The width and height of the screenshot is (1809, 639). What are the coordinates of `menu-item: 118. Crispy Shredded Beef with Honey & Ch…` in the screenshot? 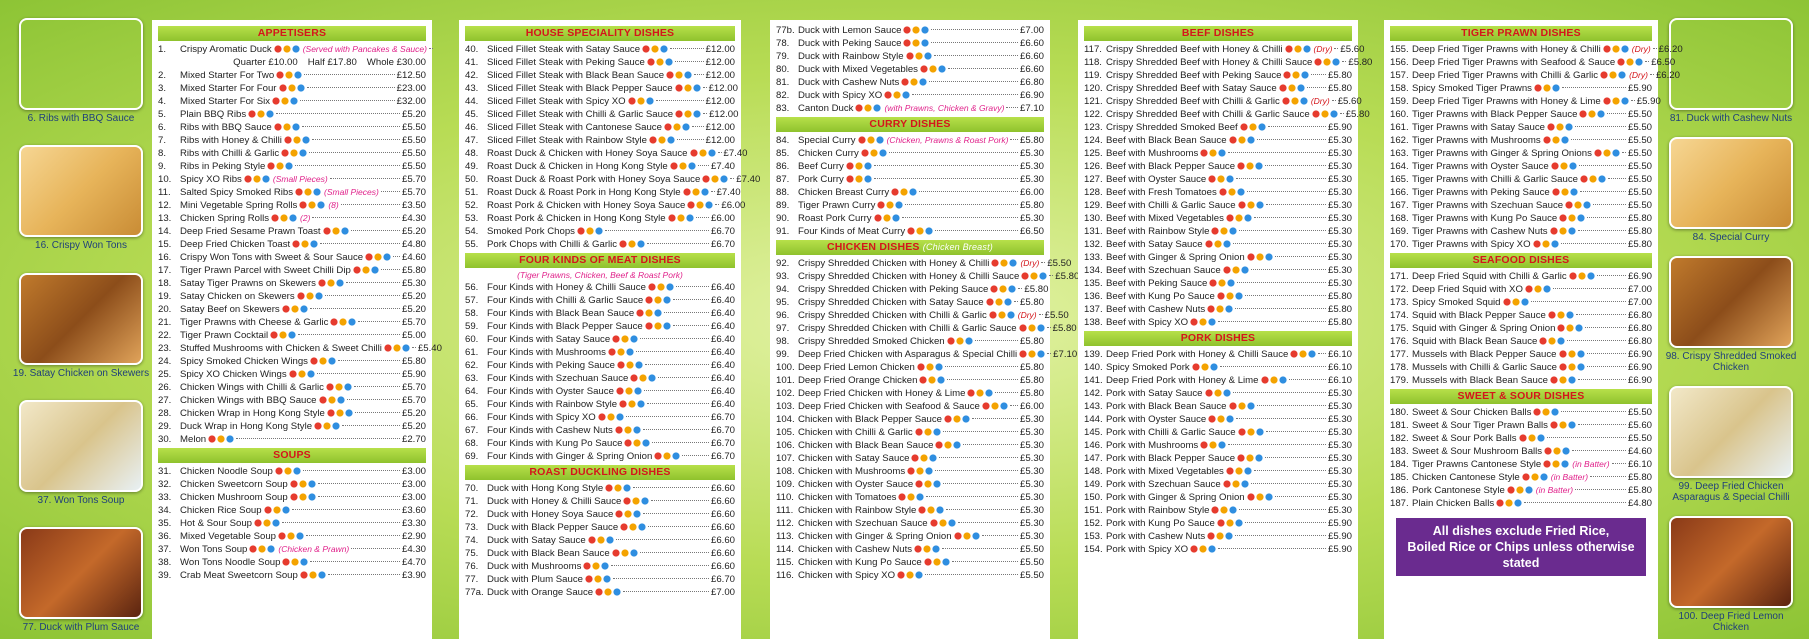 It's located at (1228, 62).